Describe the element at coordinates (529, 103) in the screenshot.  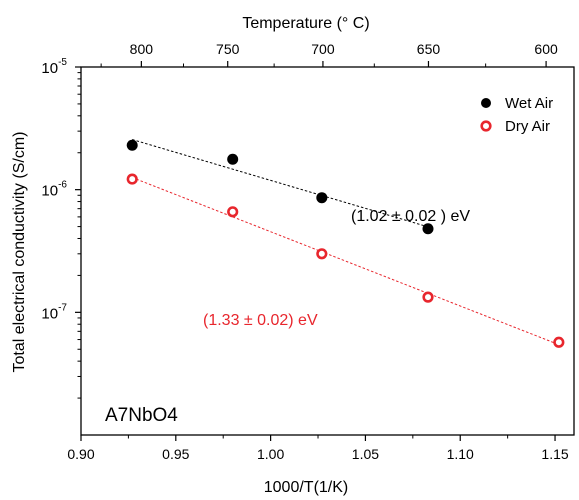
I see `legend-label-wet-air: Wet Air` at that location.